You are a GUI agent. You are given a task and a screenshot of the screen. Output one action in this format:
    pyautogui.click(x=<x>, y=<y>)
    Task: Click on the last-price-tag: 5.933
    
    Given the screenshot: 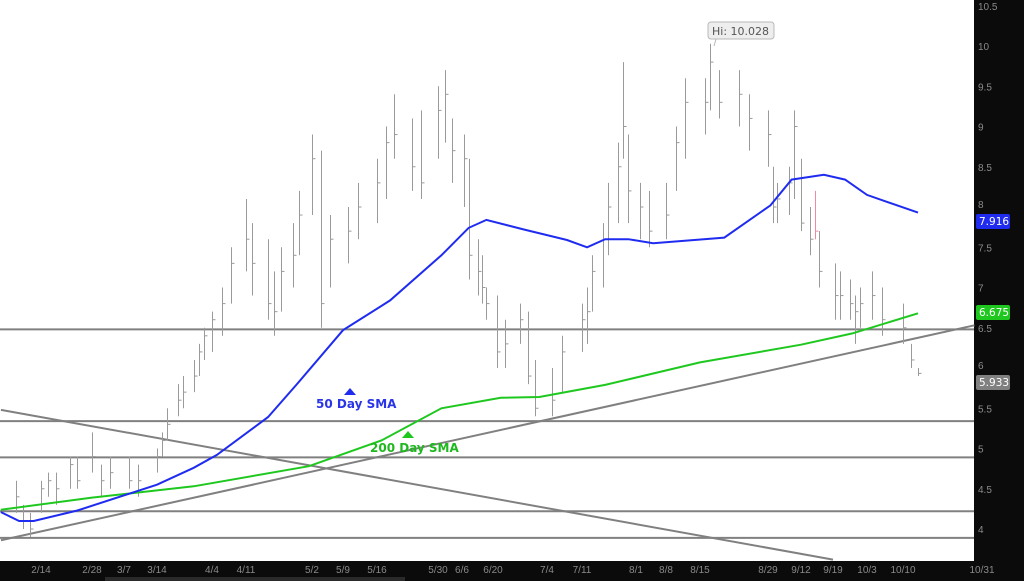 What is the action you would take?
    pyautogui.click(x=993, y=382)
    